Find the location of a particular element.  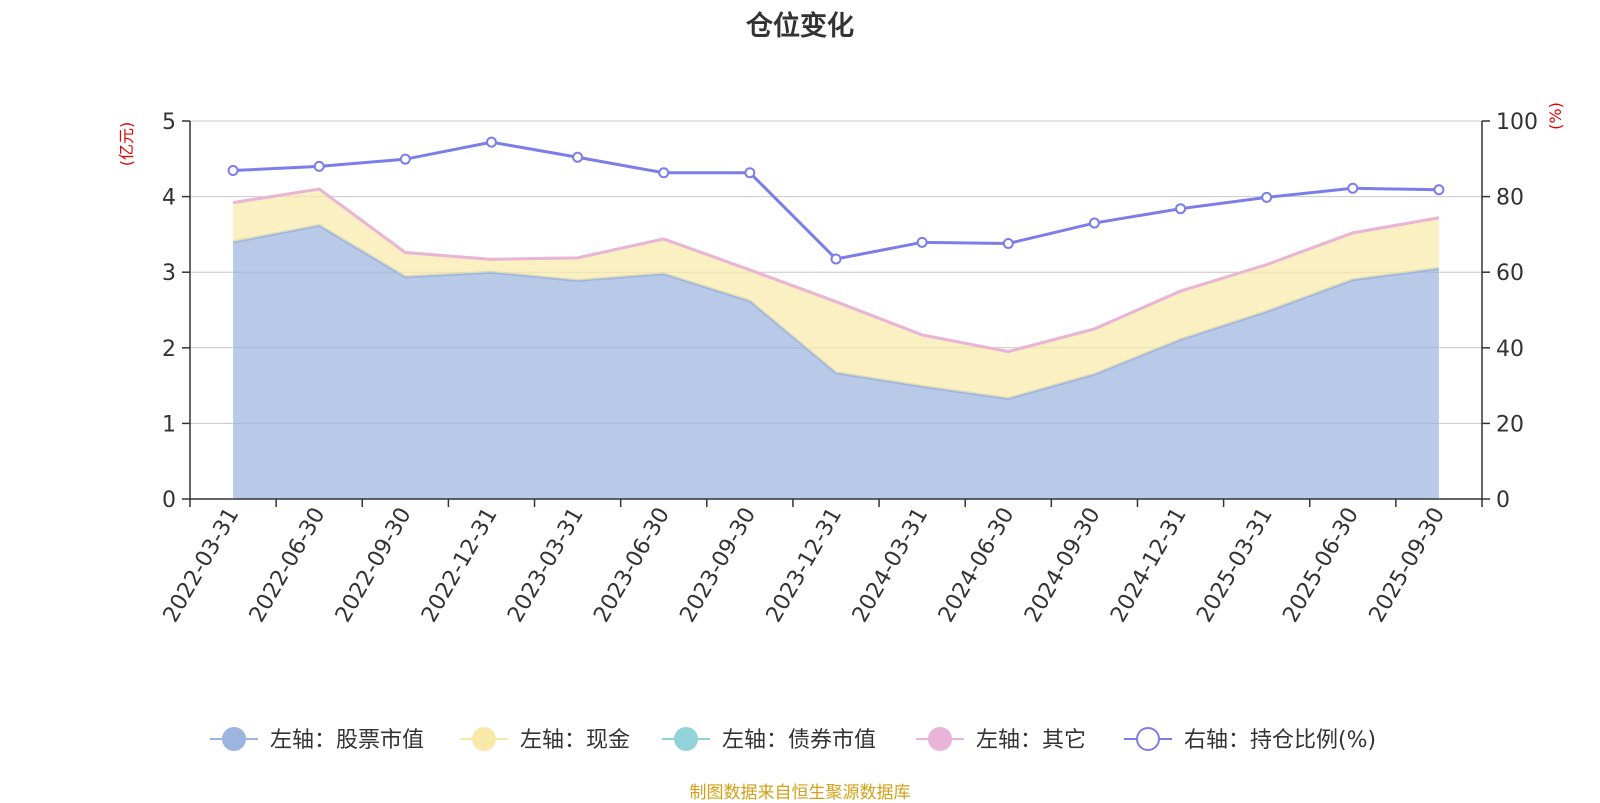

x-tick-label: 2025-03-31 is located at coordinates (1235, 565).